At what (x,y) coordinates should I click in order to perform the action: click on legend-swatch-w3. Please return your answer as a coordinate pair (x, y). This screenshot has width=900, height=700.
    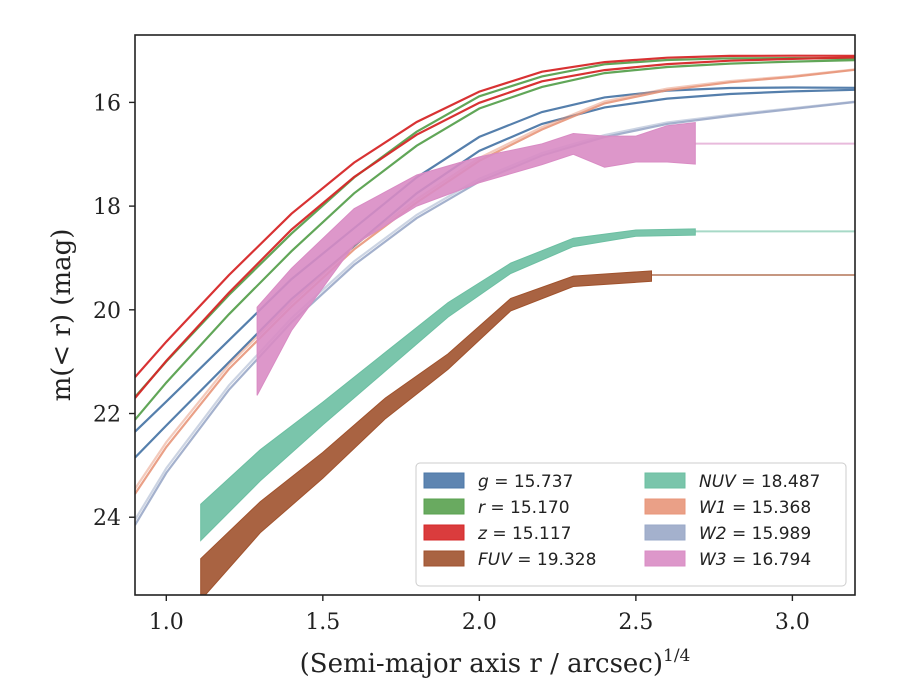
    Looking at the image, I should click on (665, 558).